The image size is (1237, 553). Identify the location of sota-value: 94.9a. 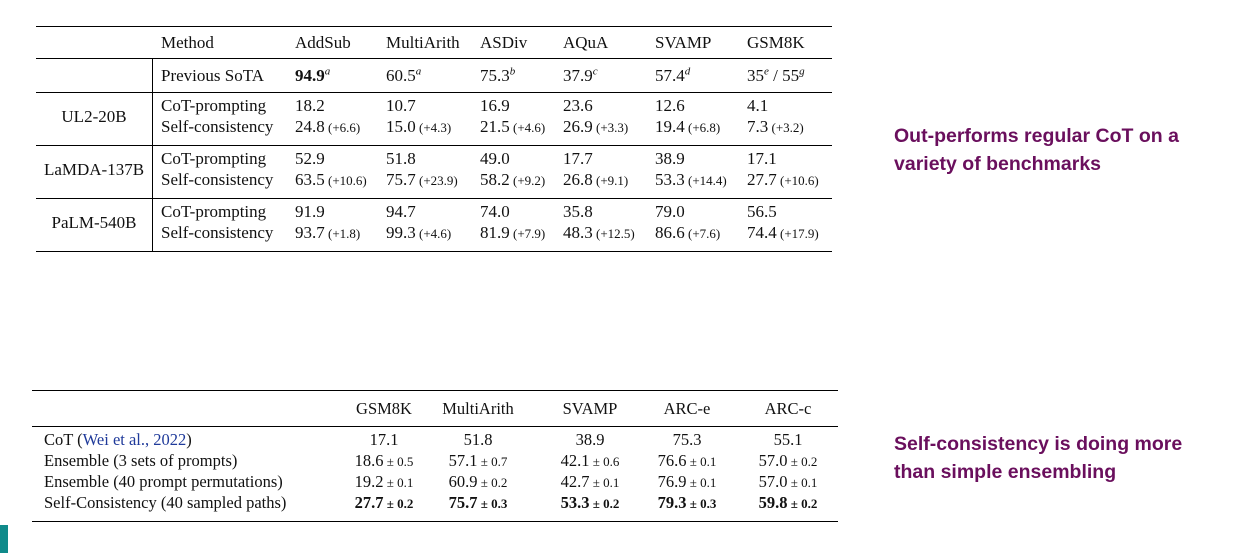
(312, 75).